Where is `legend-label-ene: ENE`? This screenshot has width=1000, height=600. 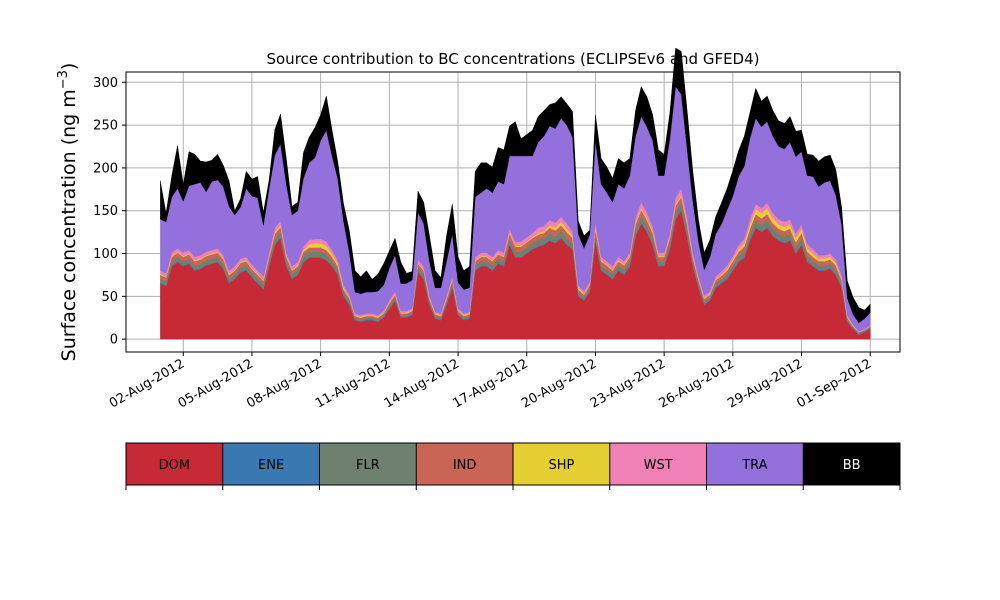 legend-label-ene: ENE is located at coordinates (271, 465).